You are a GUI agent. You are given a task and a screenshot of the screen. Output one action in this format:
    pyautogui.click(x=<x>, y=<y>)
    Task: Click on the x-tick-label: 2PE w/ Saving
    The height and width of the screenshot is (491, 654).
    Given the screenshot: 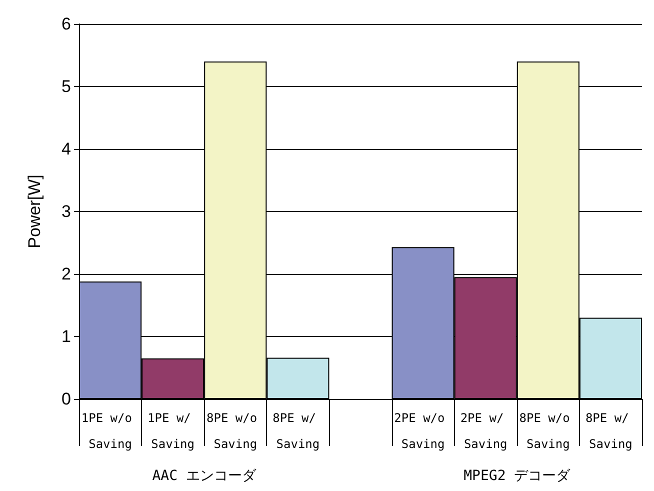 What is the action you would take?
    pyautogui.click(x=485, y=431)
    